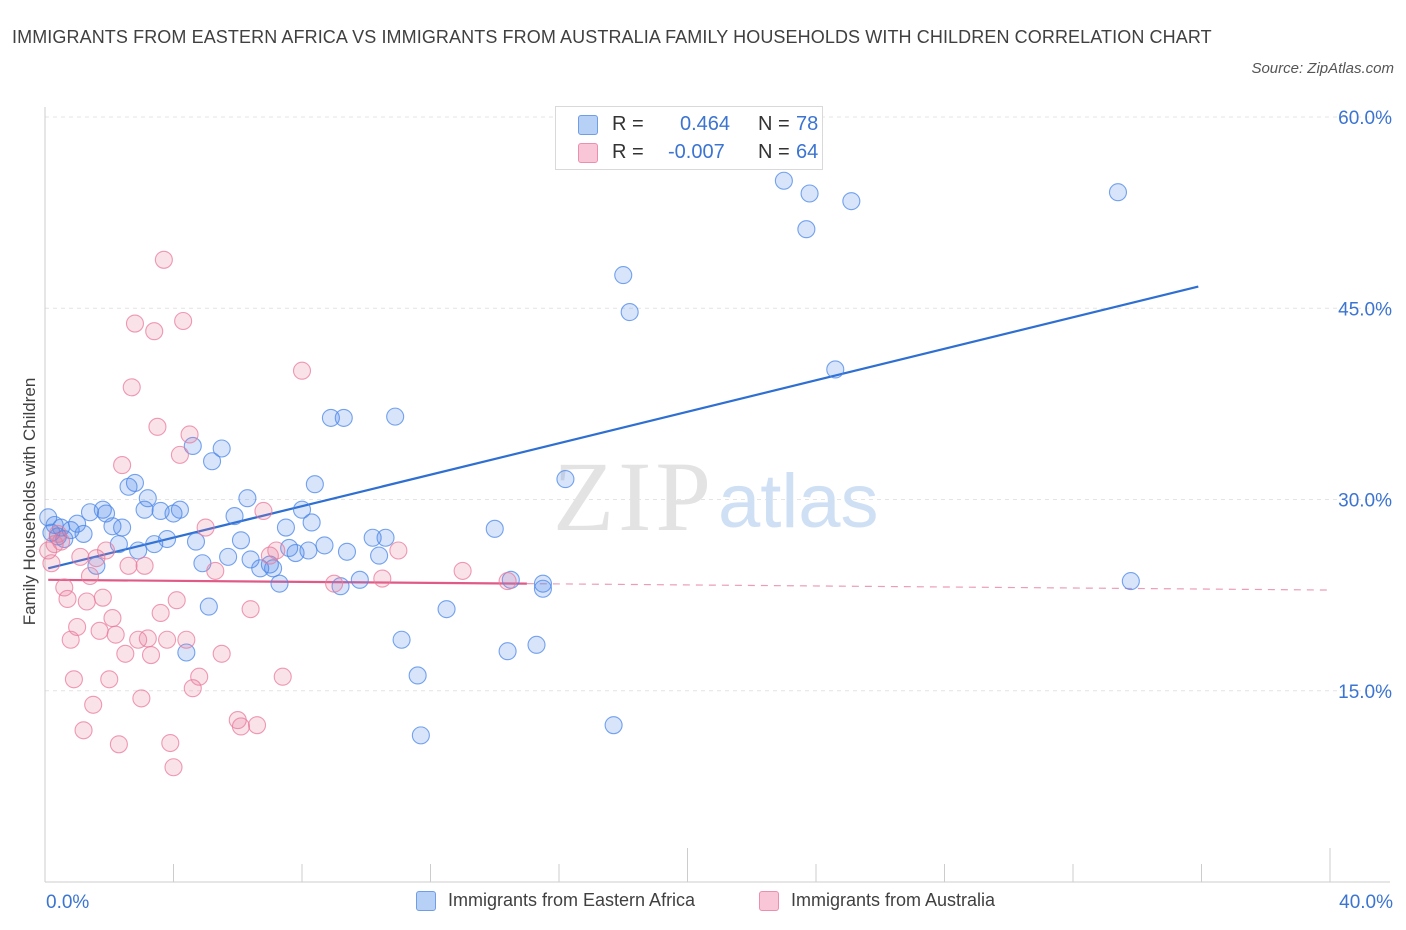 This screenshot has width=1406, height=930. What do you see at coordinates (1322, 68) in the screenshot?
I see `source-label: Source: ZipAtlas.com` at bounding box center [1322, 68].